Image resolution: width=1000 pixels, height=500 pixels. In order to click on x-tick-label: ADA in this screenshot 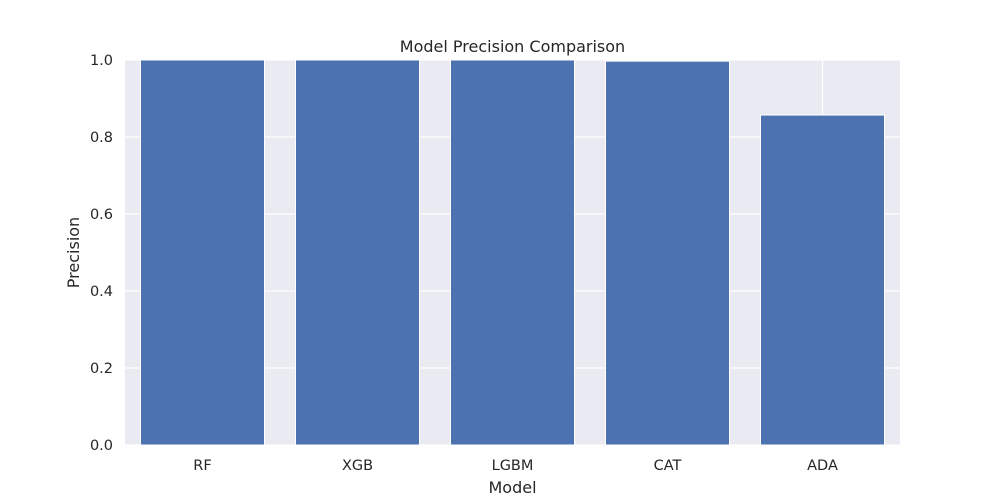, I will do `click(822, 466)`.